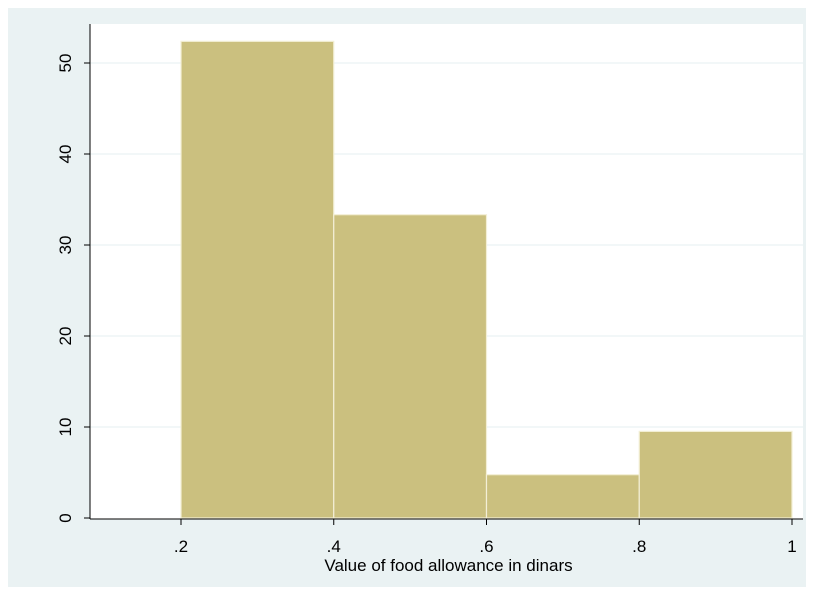 Image resolution: width=814 pixels, height=595 pixels. What do you see at coordinates (334, 546) in the screenshot?
I see `x-tick-label: .4` at bounding box center [334, 546].